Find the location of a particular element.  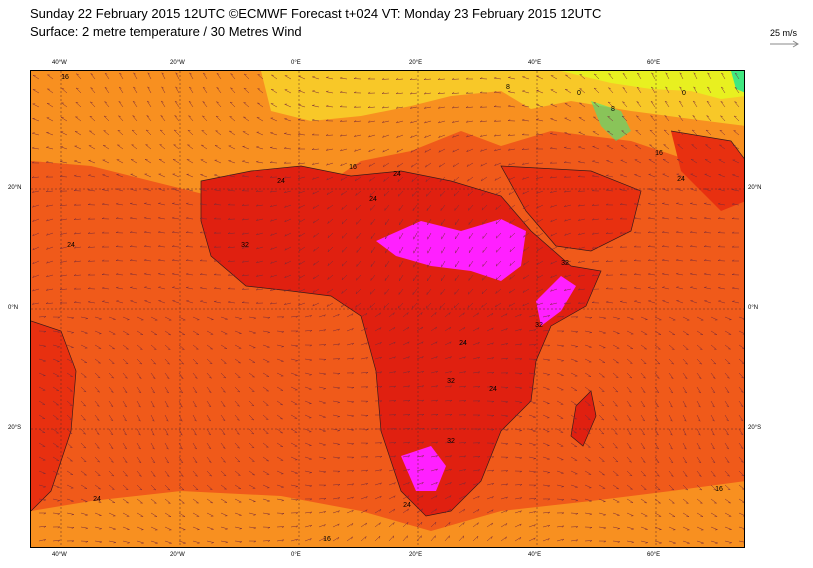

lon-label-bottom: 40°E is located at coordinates (535, 555).